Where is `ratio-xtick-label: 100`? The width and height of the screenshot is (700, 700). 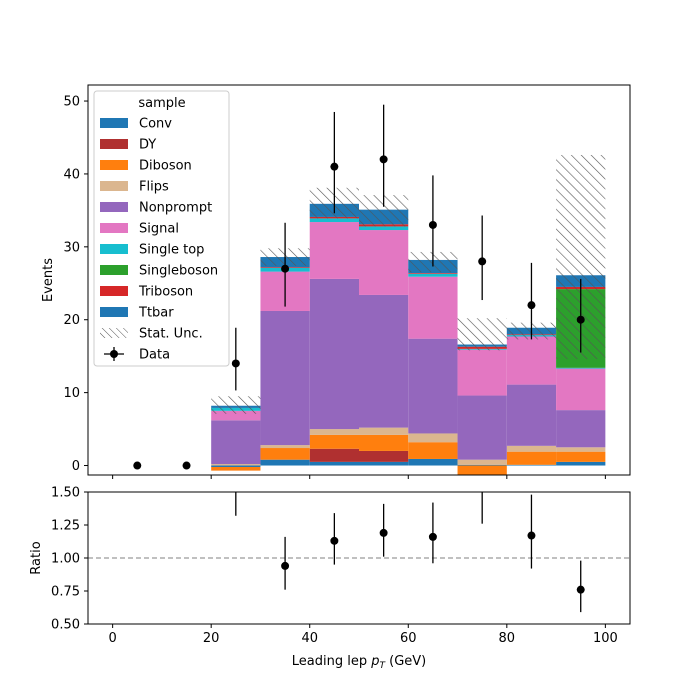 ratio-xtick-label: 100 is located at coordinates (605, 638).